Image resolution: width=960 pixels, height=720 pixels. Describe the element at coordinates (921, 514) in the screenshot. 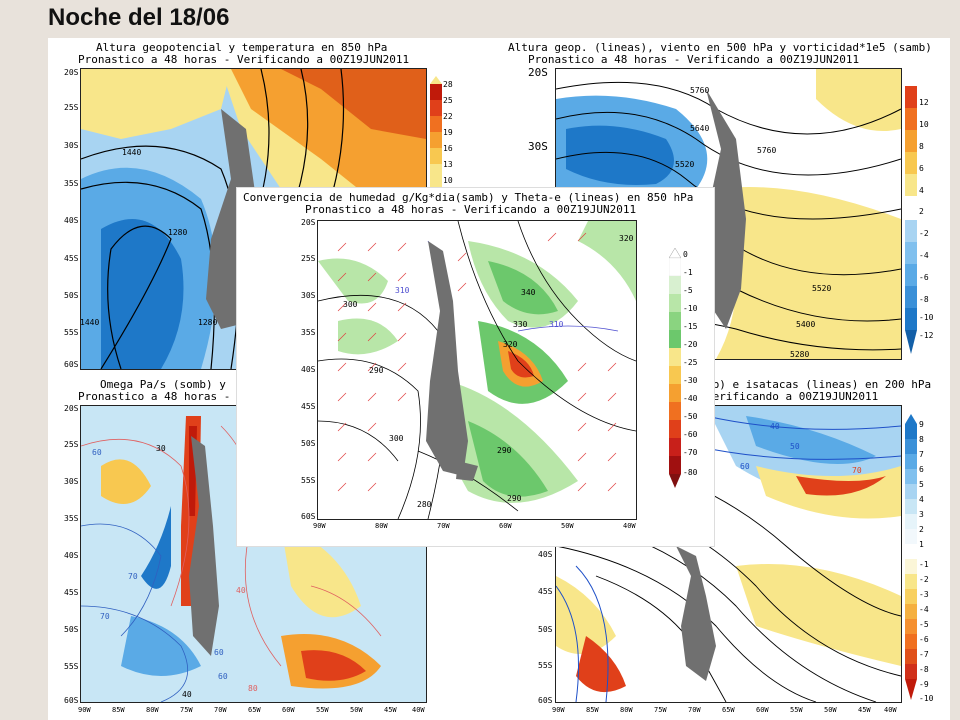

I see `colorbar-tick: 3` at that location.